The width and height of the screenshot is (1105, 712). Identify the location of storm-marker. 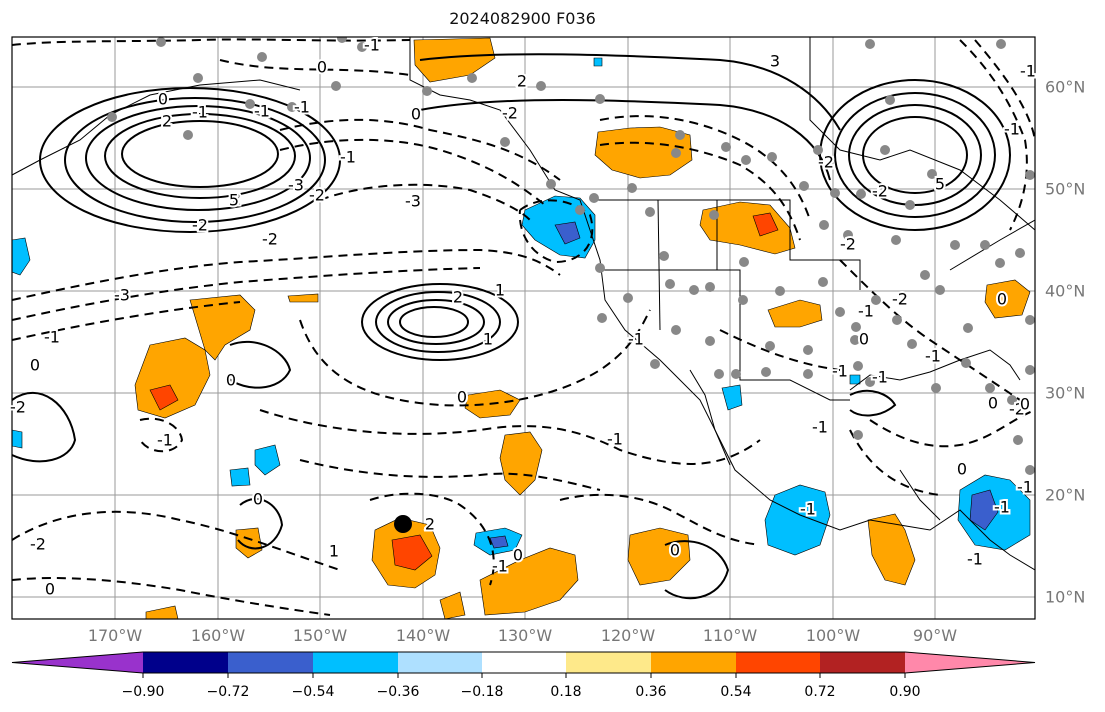
(403, 524).